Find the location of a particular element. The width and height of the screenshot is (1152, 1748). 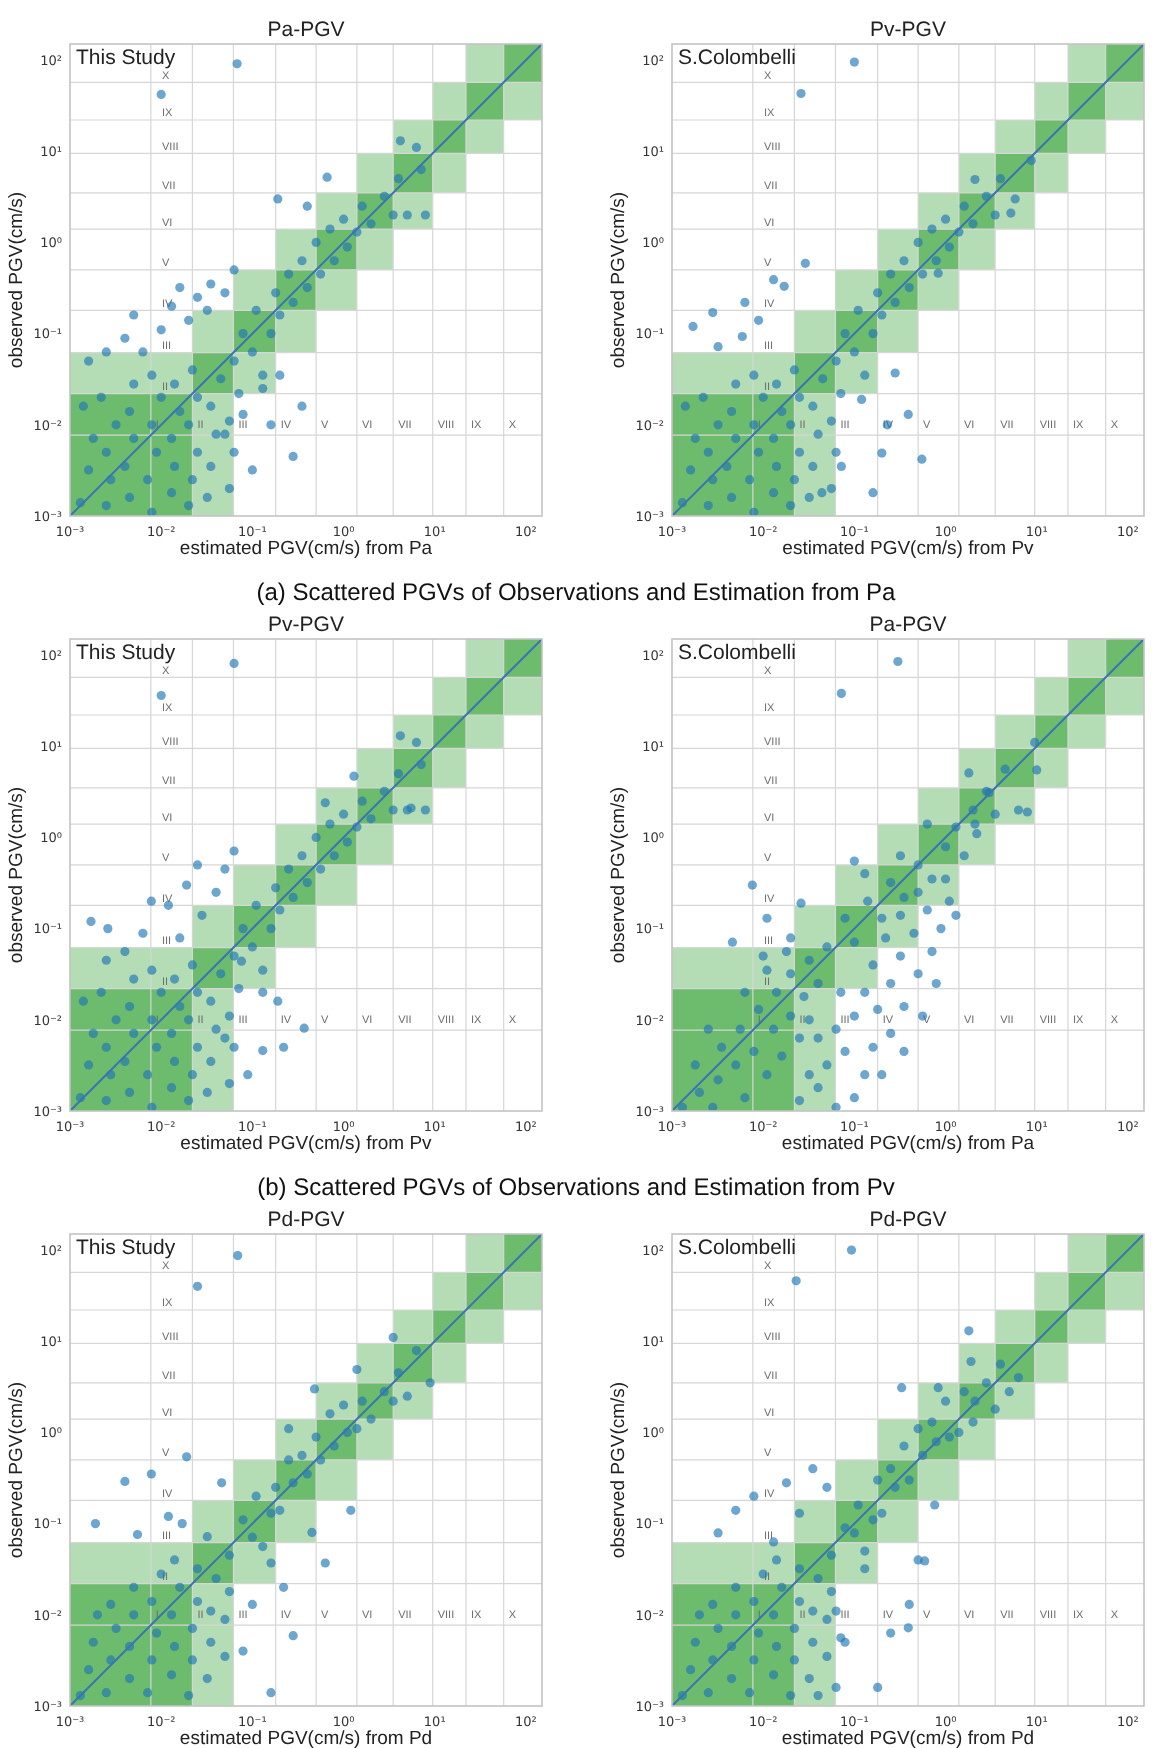

text: (a) Scattered PGVs of Observations and Estimation from Pa is located at coordinates (576, 592).